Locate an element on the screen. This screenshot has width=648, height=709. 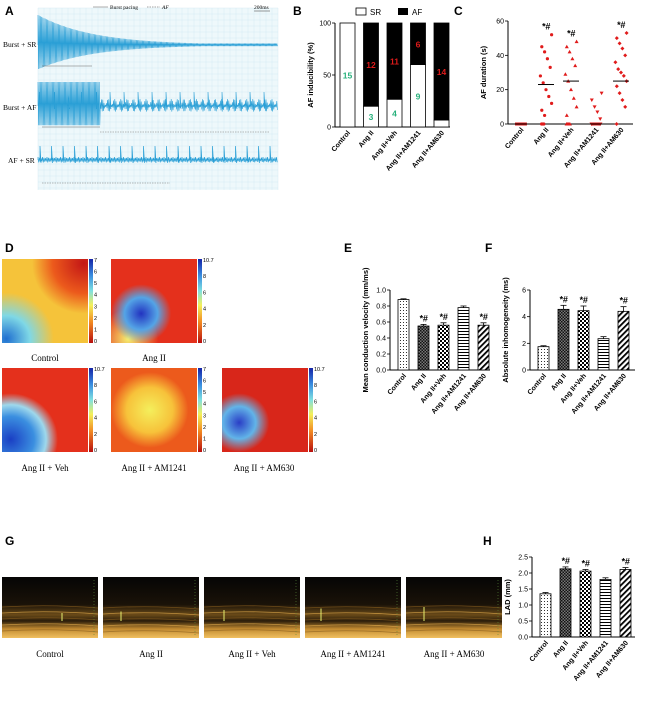
bar-ang-ii is located at coordinates (565, 603).